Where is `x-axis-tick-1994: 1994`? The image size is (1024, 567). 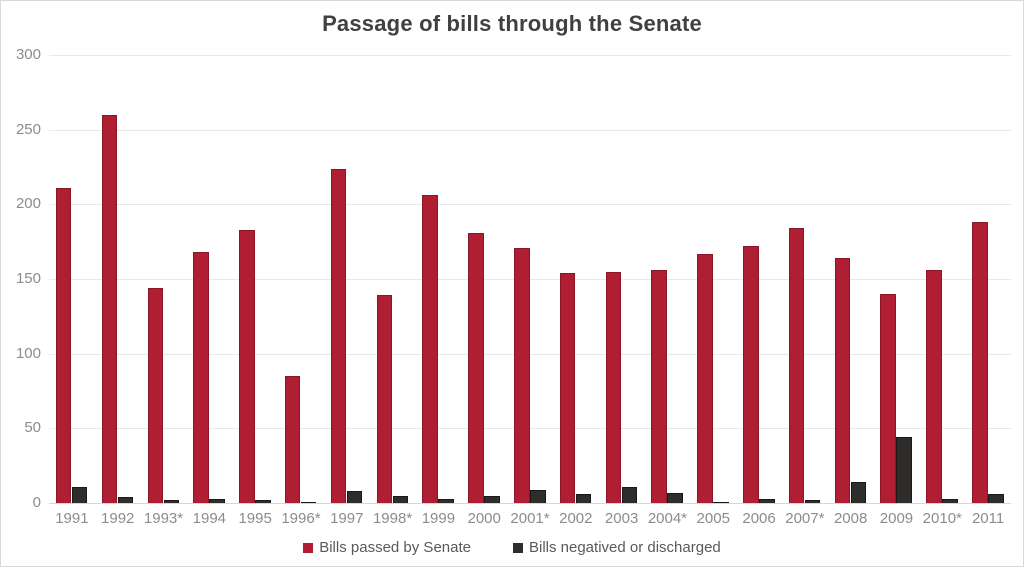 x-axis-tick-1994: 1994 is located at coordinates (209, 518).